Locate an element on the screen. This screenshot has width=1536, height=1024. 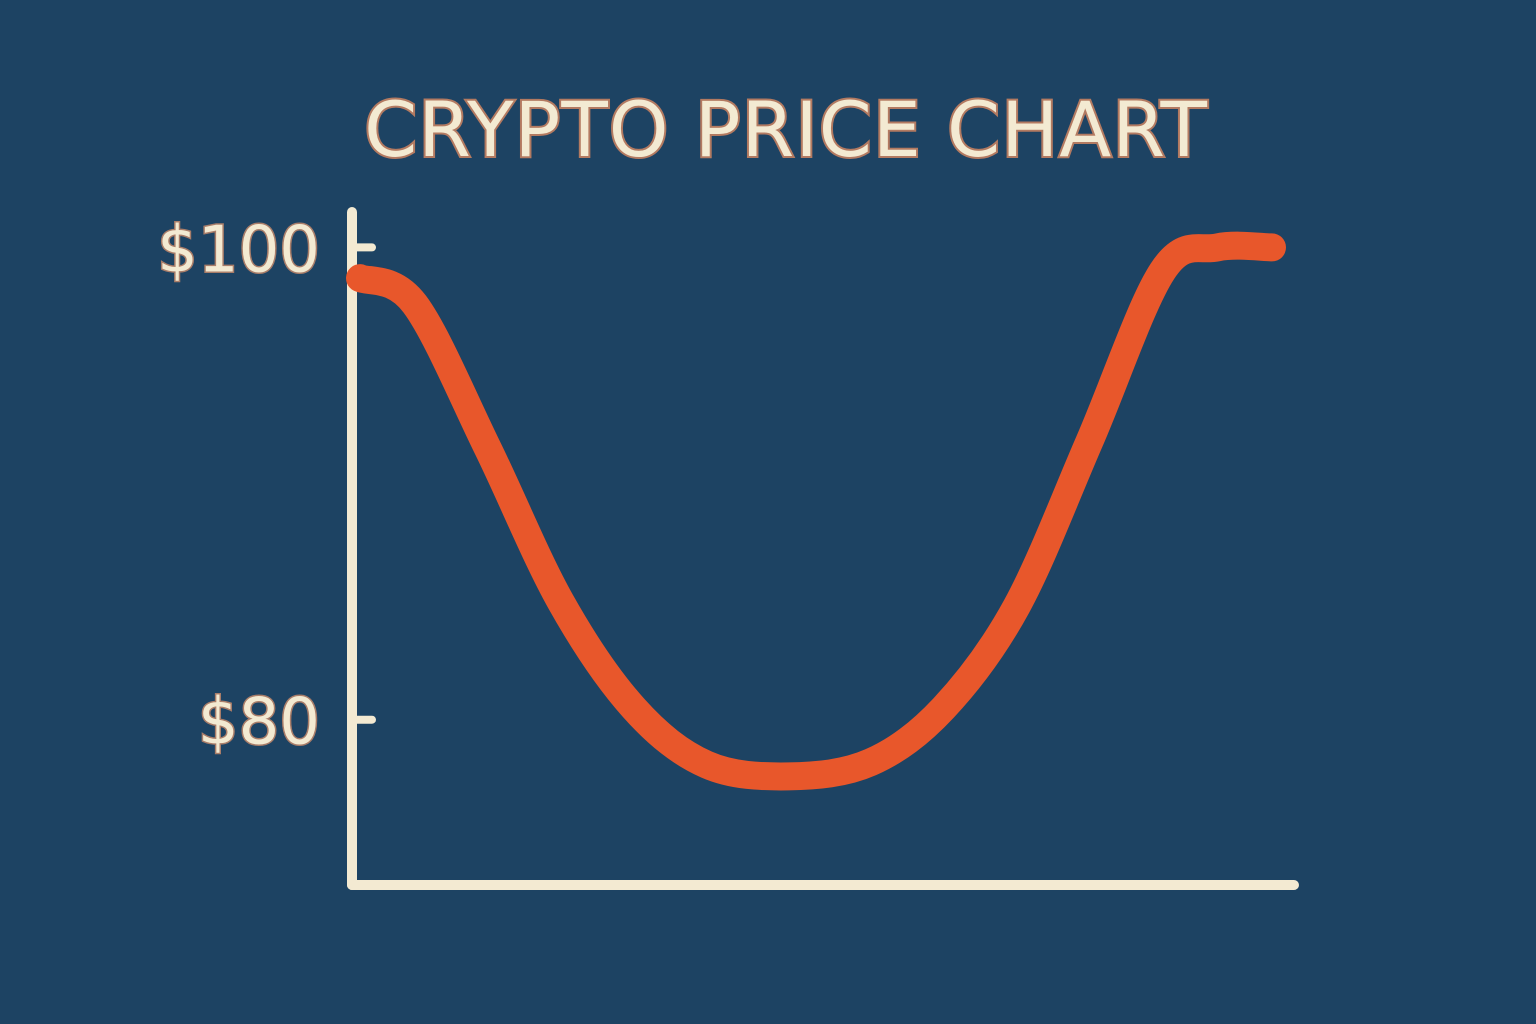
y-ticks: $100 $80 is located at coordinates (266, 486).